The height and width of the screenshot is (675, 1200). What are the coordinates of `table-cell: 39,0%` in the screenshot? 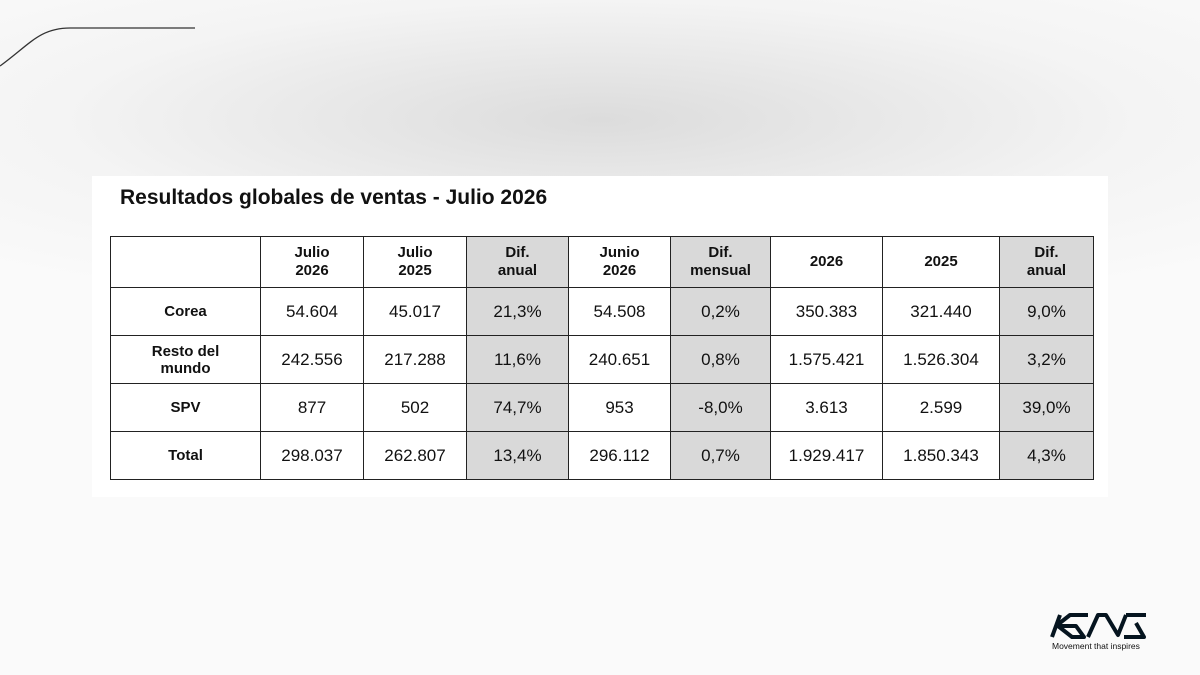 It's located at (1046, 407).